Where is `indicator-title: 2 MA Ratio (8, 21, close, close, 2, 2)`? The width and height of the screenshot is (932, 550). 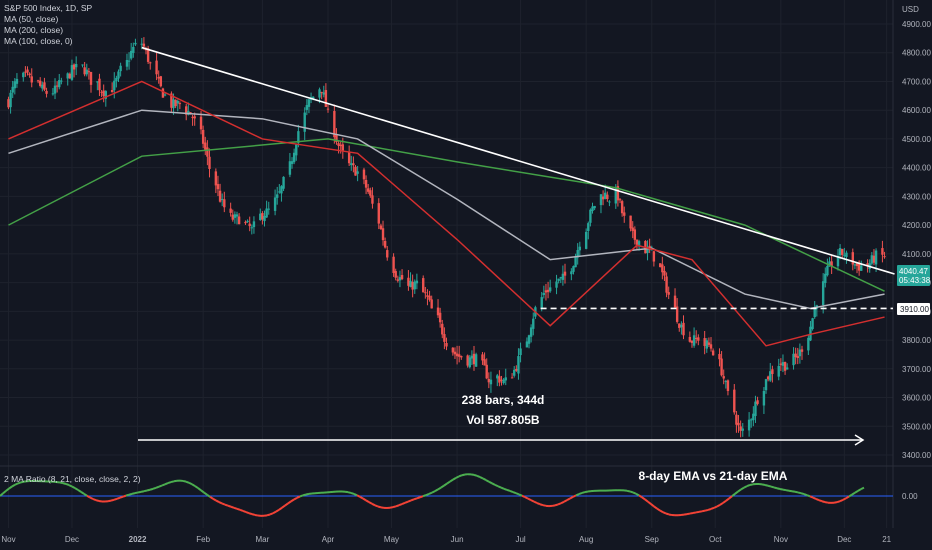
indicator-title: 2 MA Ratio (8, 21, close, close, 2, 2) is located at coordinates (72, 479).